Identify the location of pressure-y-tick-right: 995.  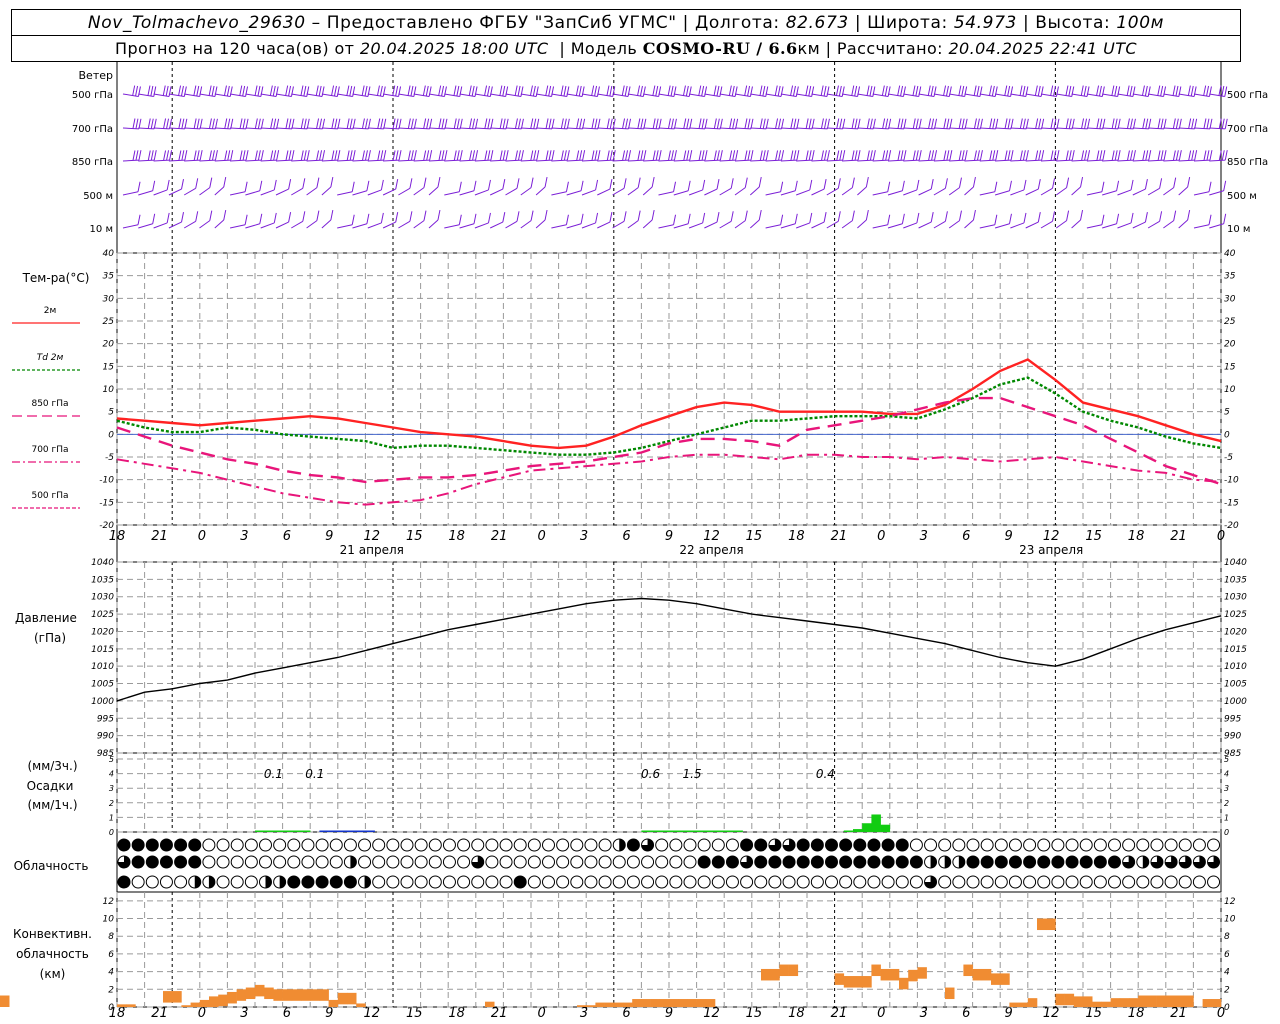
(1232, 719).